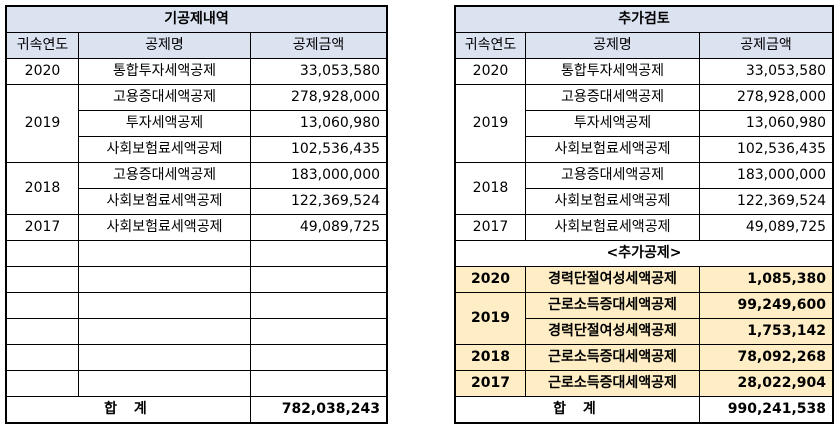 This screenshot has height=427, width=836. I want to click on additional-row: 2019 근로소득증대세액공제 99,249,600, so click(644, 318).